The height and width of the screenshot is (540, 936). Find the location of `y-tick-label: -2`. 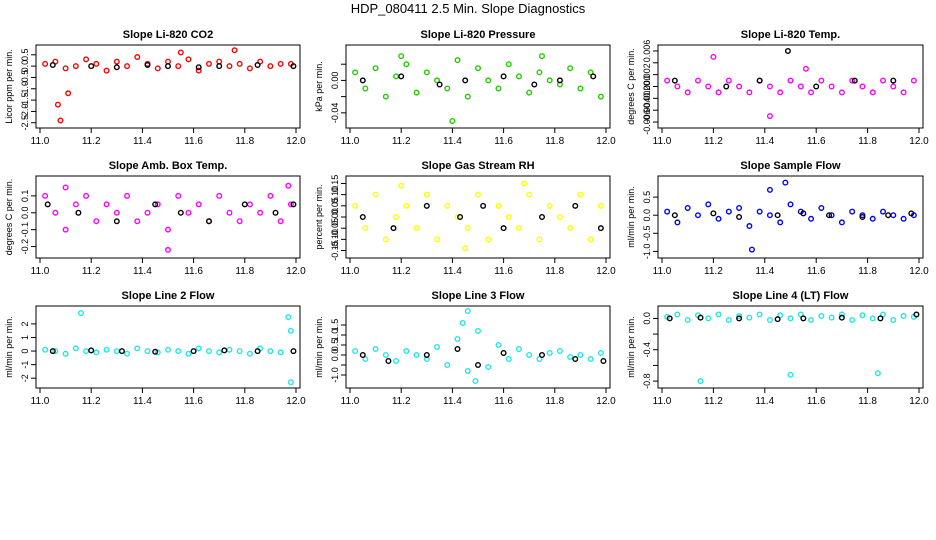

y-tick-label: -2 is located at coordinates (25, 378).